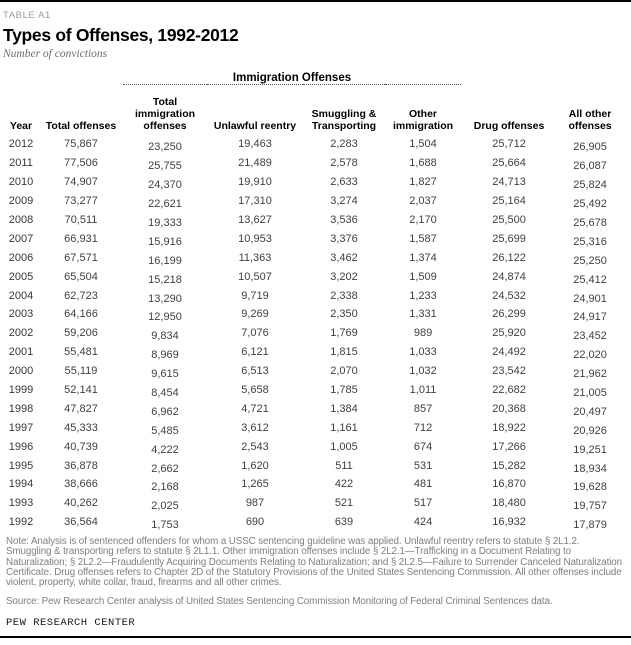 The height and width of the screenshot is (645, 631). What do you see at coordinates (509, 201) in the screenshot?
I see `drug-offenses-cell: 25,164` at bounding box center [509, 201].